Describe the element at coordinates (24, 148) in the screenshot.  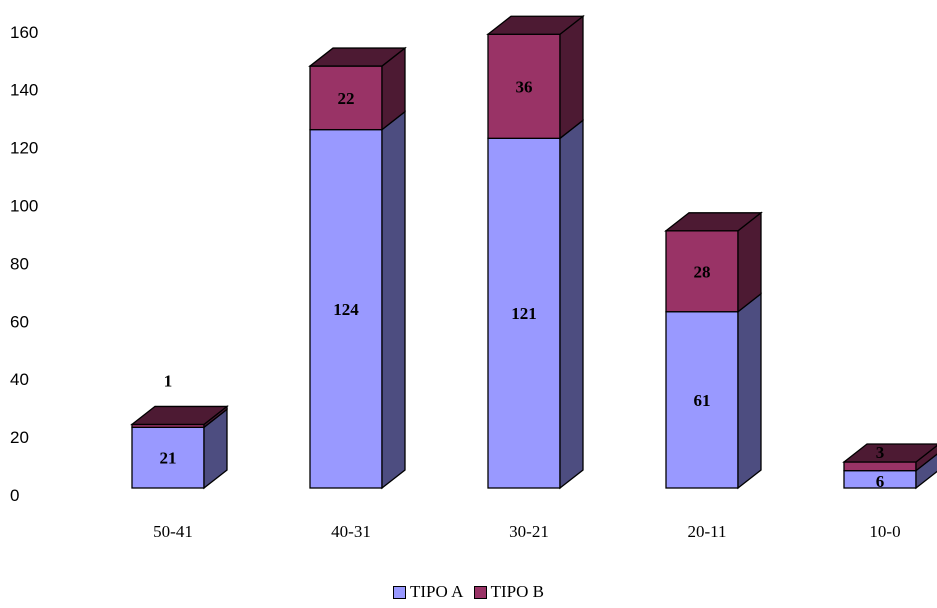
I see `y-tick-label-120: 120` at that location.